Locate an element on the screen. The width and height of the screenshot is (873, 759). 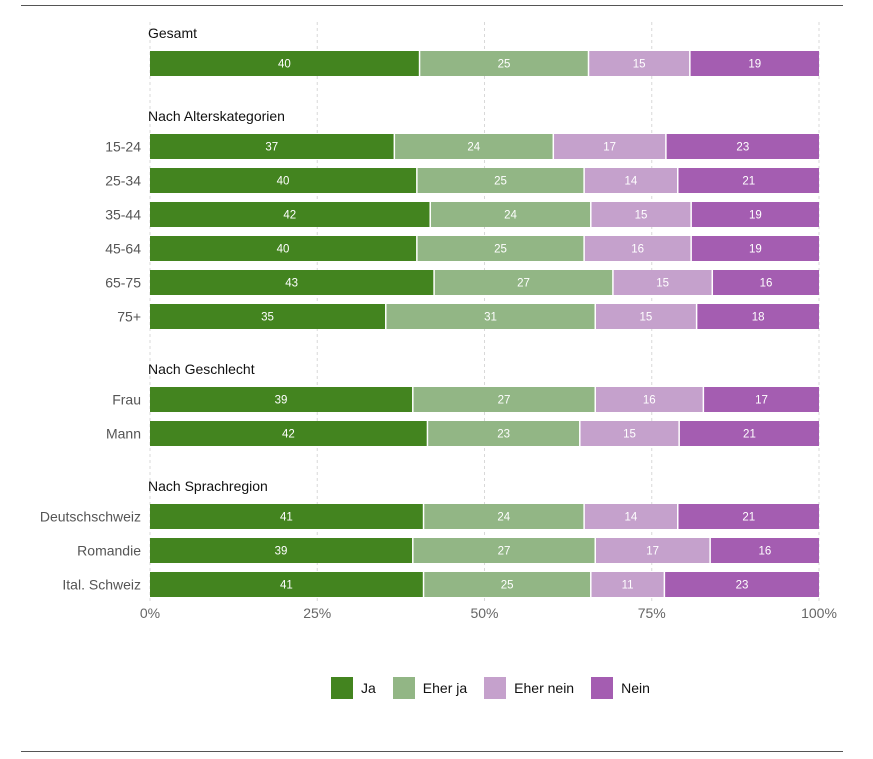
x-tick-label: 100% is located at coordinates (819, 613).